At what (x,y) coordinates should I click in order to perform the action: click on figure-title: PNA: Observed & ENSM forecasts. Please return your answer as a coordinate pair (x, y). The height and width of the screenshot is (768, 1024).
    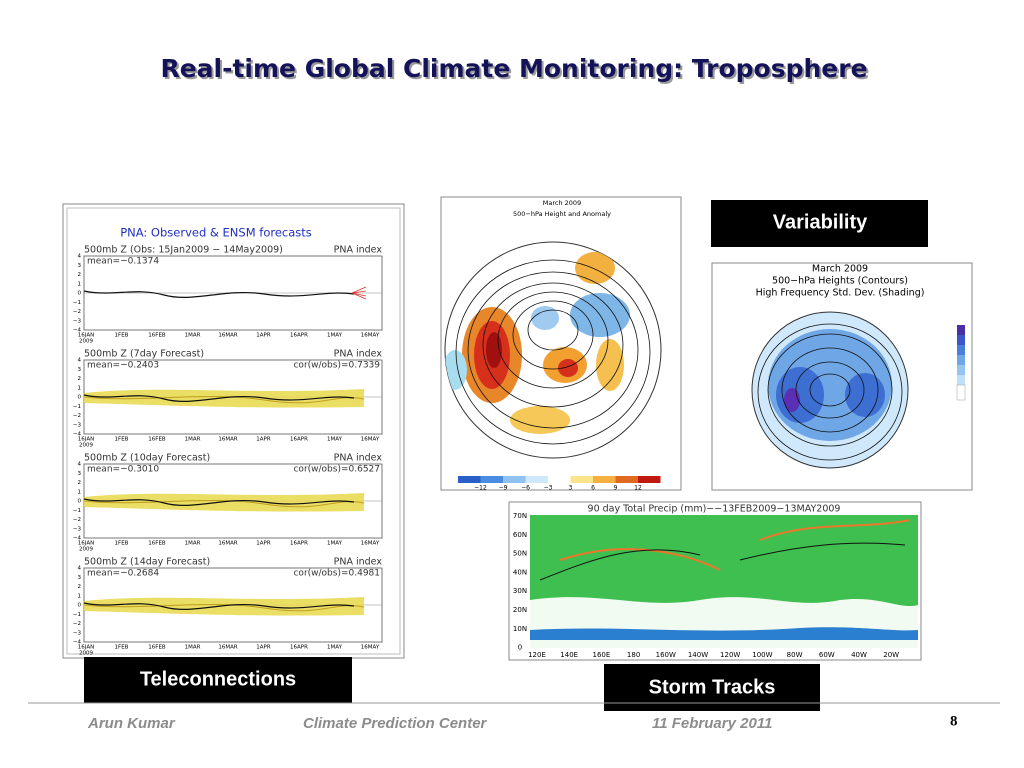
    Looking at the image, I should click on (216, 233).